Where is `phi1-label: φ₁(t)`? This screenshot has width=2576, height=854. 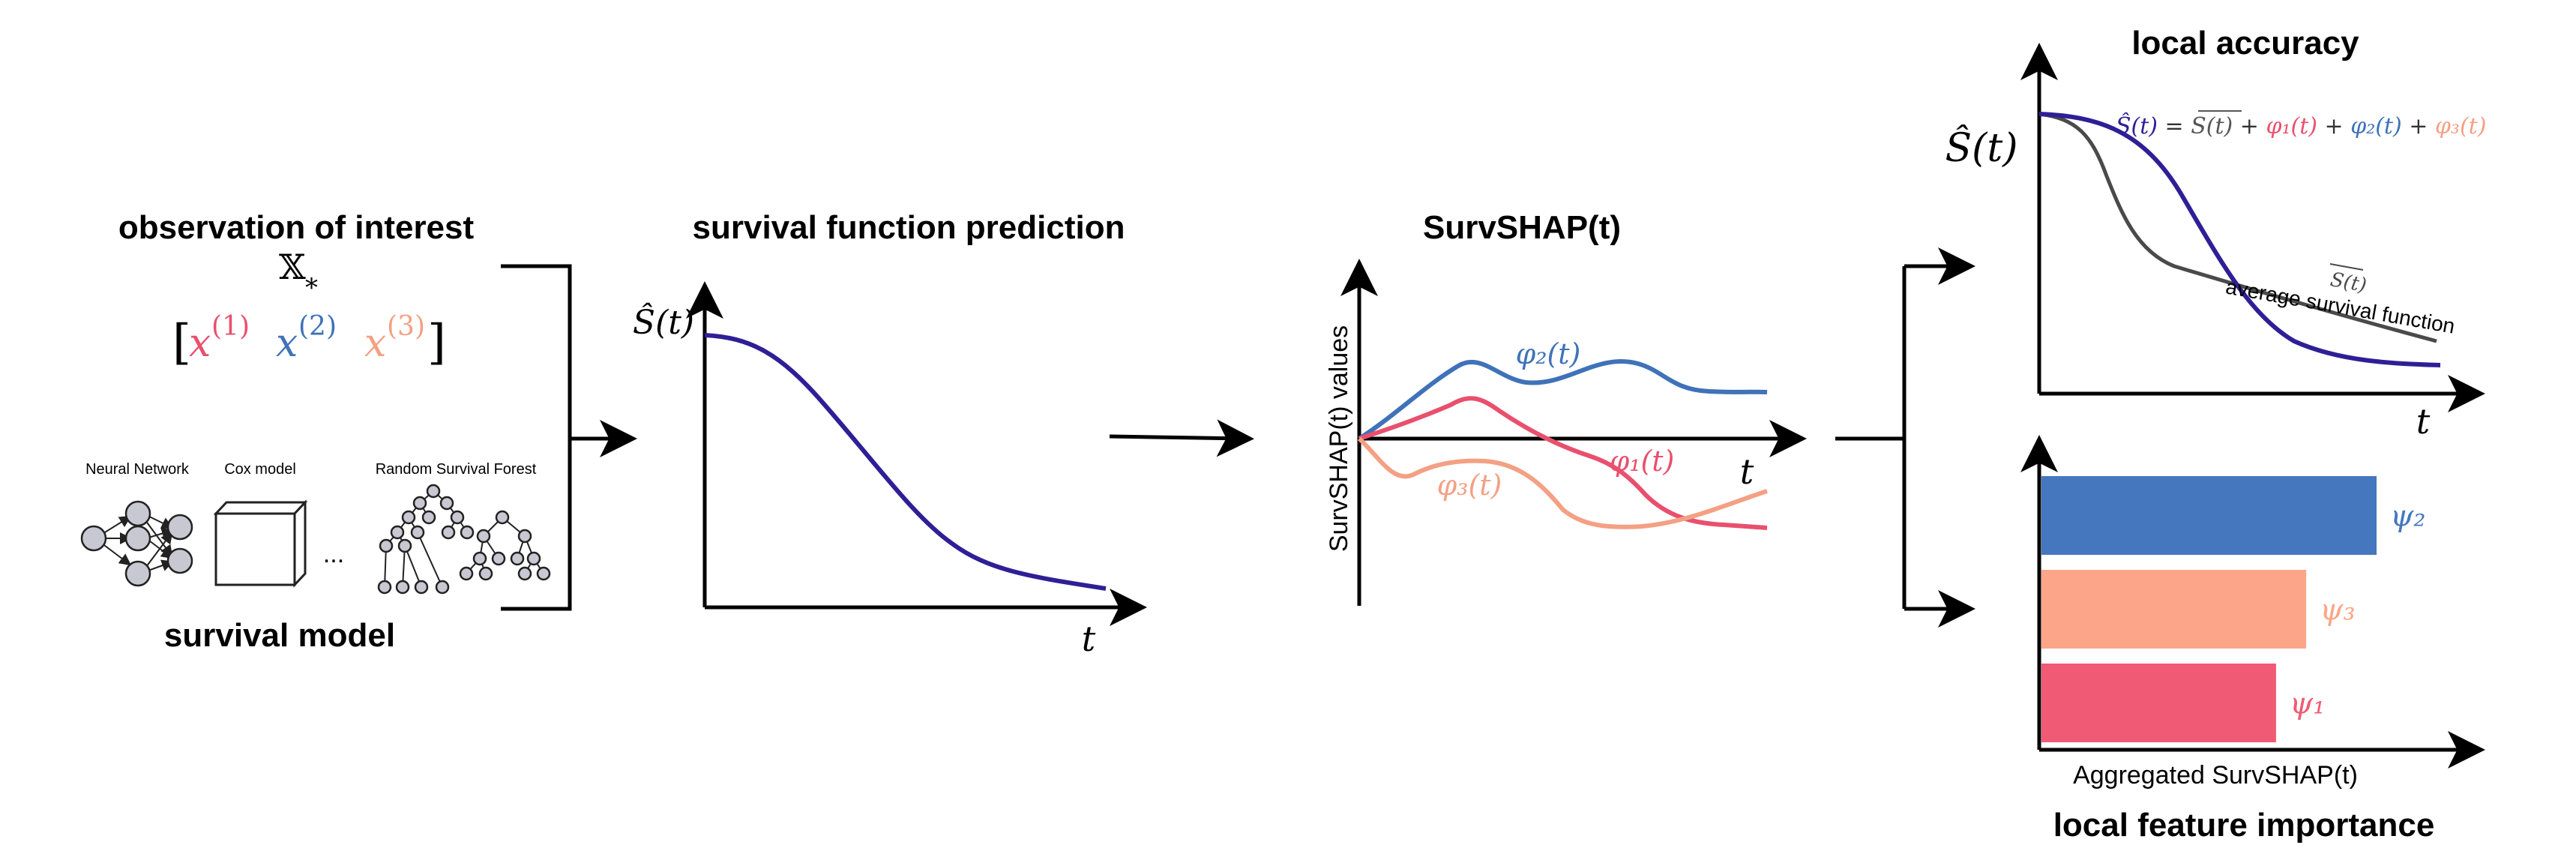 phi1-label: φ₁(t) is located at coordinates (1643, 462).